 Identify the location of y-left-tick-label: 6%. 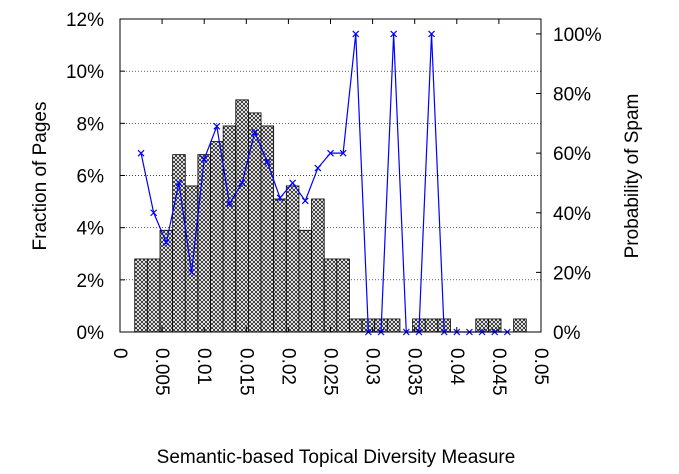
(91, 177).